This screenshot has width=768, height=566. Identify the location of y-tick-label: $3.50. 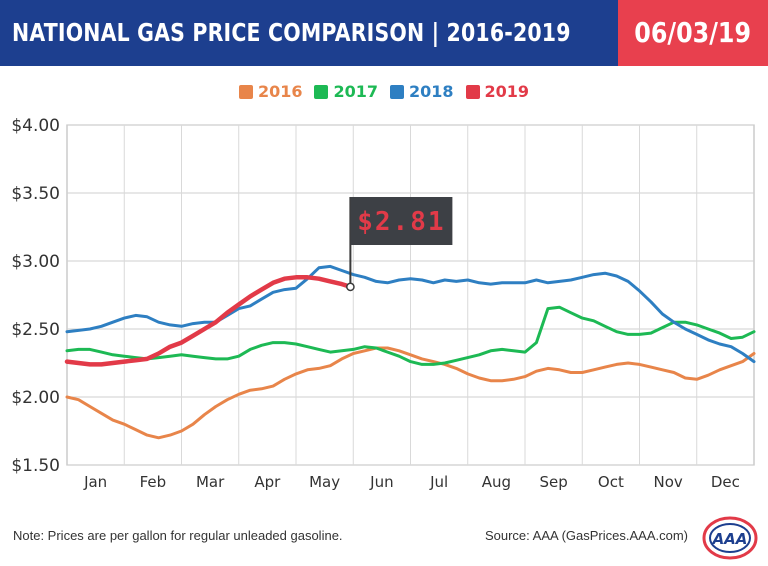
(35, 194).